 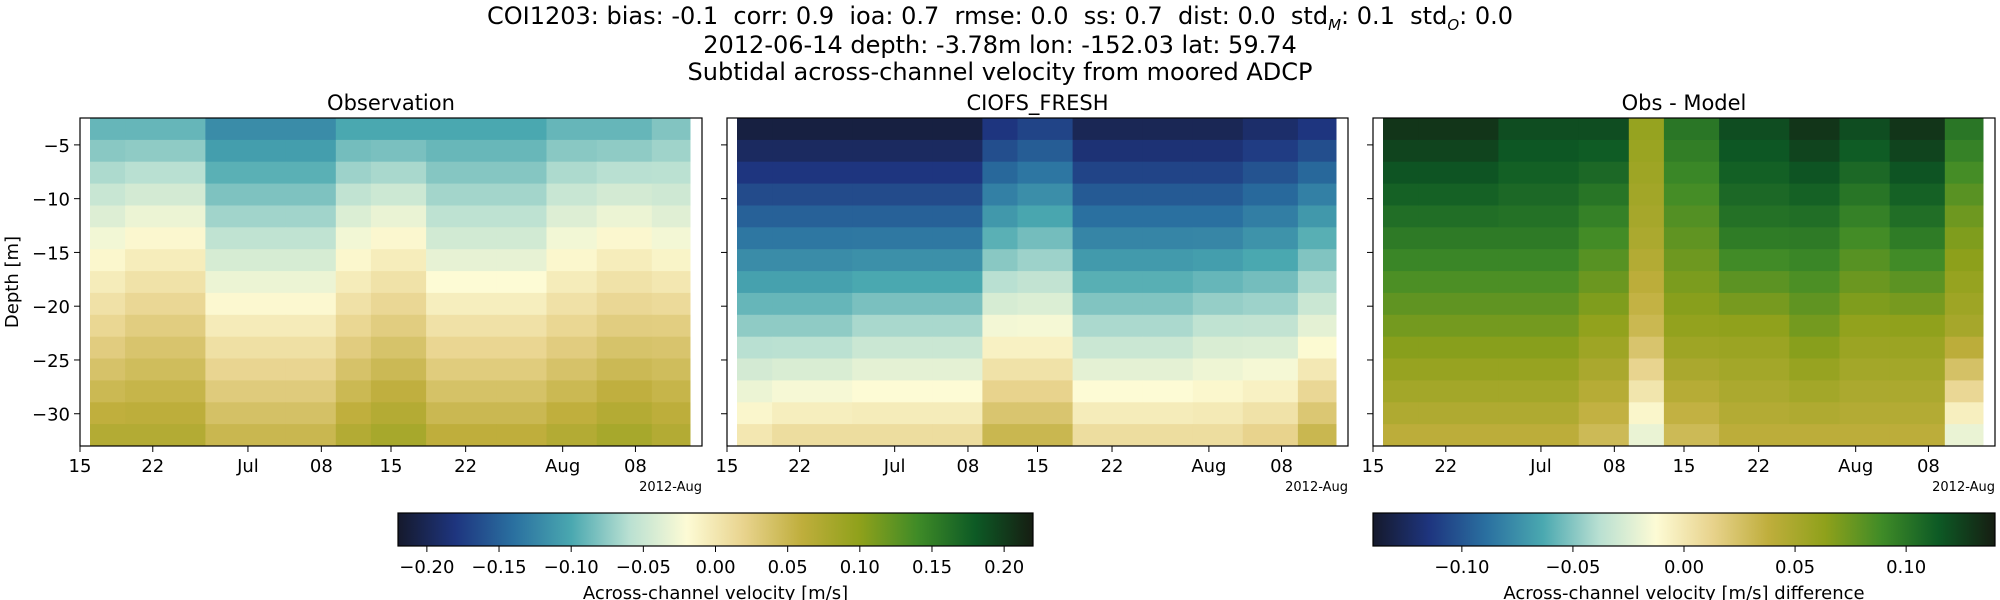 I want to click on title-stat: ioa: 0.7, so click(x=887, y=16).